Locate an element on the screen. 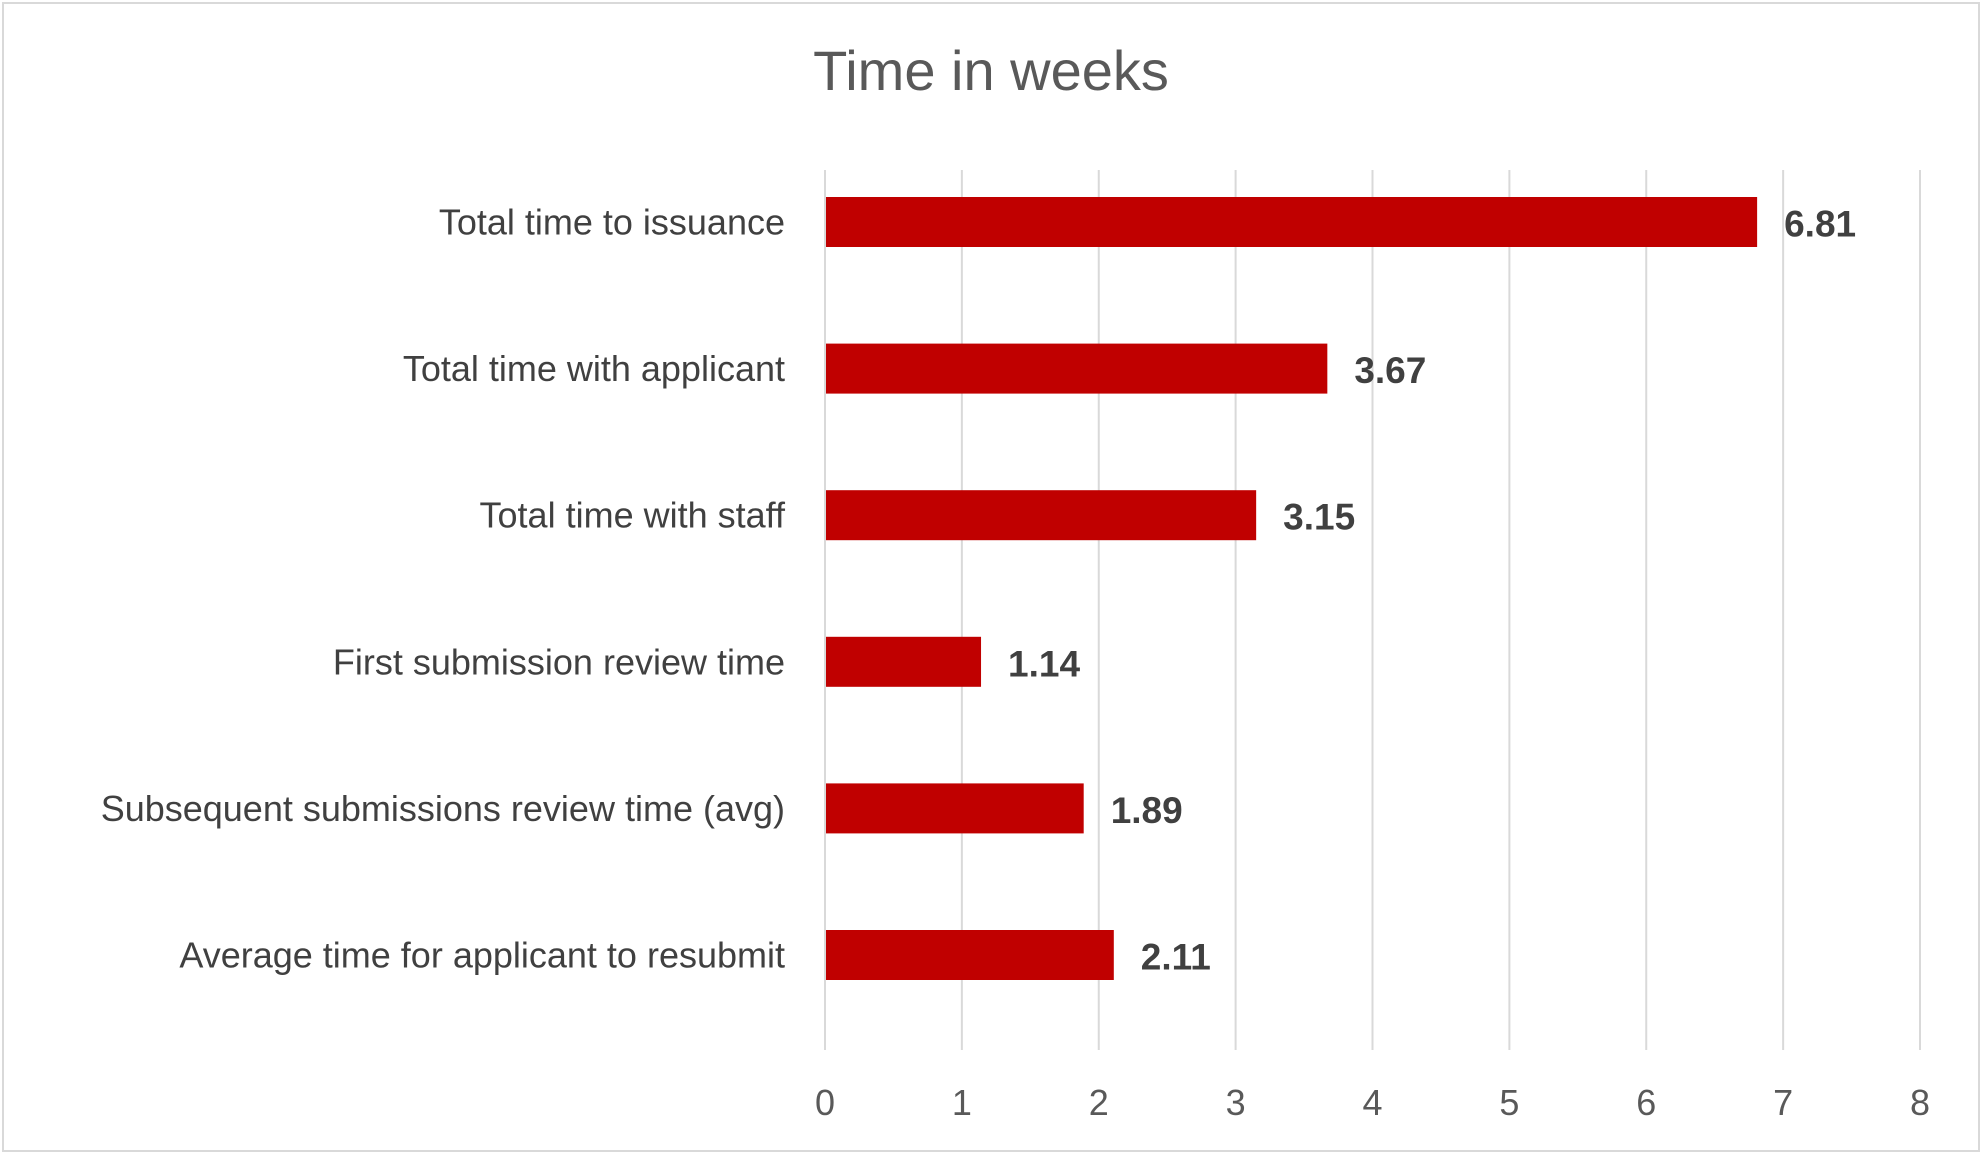 The height and width of the screenshot is (1157, 1982). x-tick-label-2: 2 is located at coordinates (1099, 1102).